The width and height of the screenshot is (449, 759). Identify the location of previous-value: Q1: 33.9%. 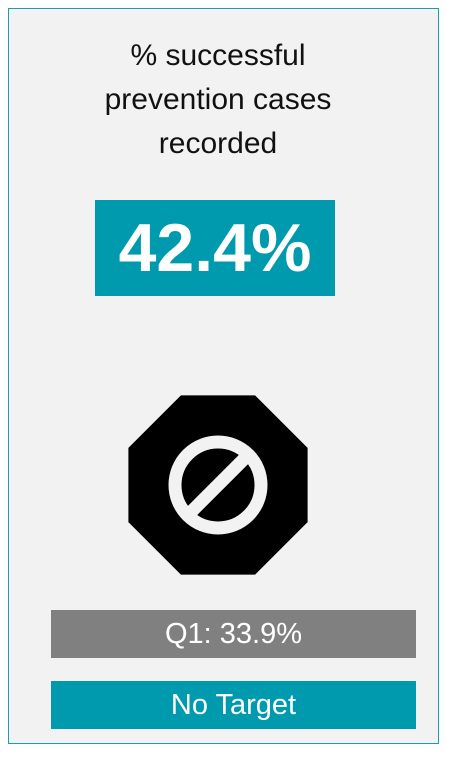
(233, 634).